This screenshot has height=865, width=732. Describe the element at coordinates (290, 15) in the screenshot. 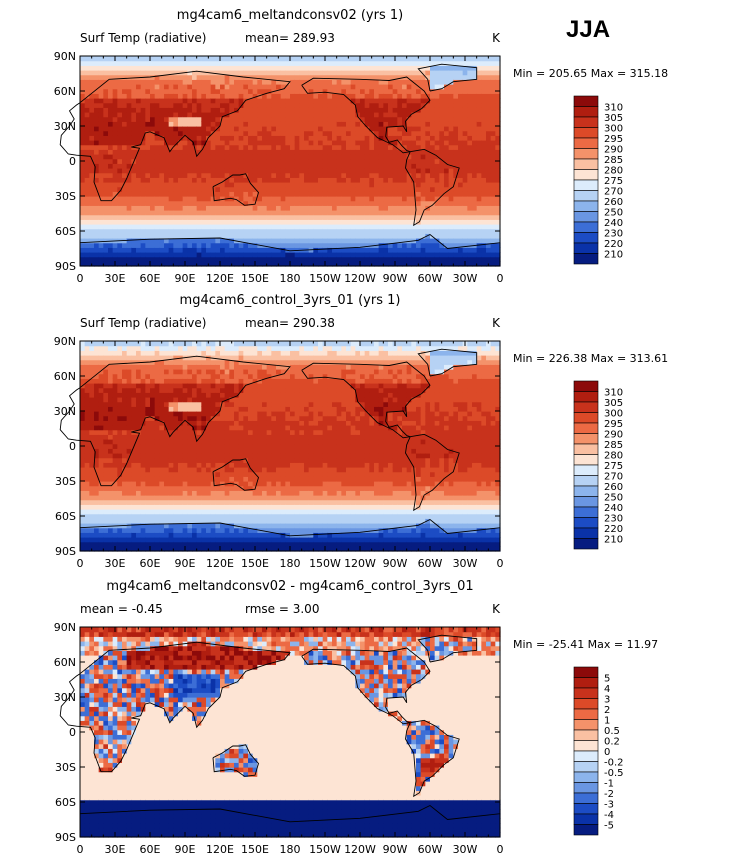

I see `panel-title: mg4cam6_meltandconsv02 (yrs 1)` at that location.